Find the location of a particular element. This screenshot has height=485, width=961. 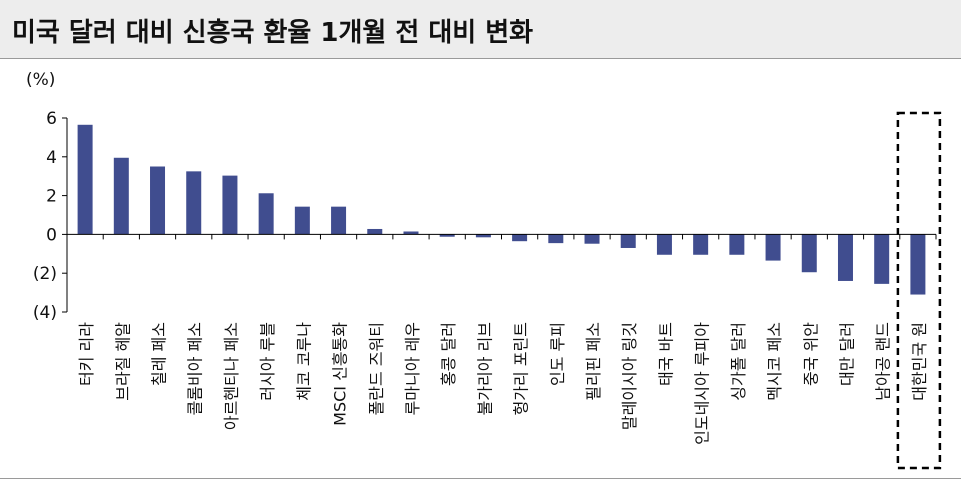

y-tick-label: 0 is located at coordinates (51, 235).